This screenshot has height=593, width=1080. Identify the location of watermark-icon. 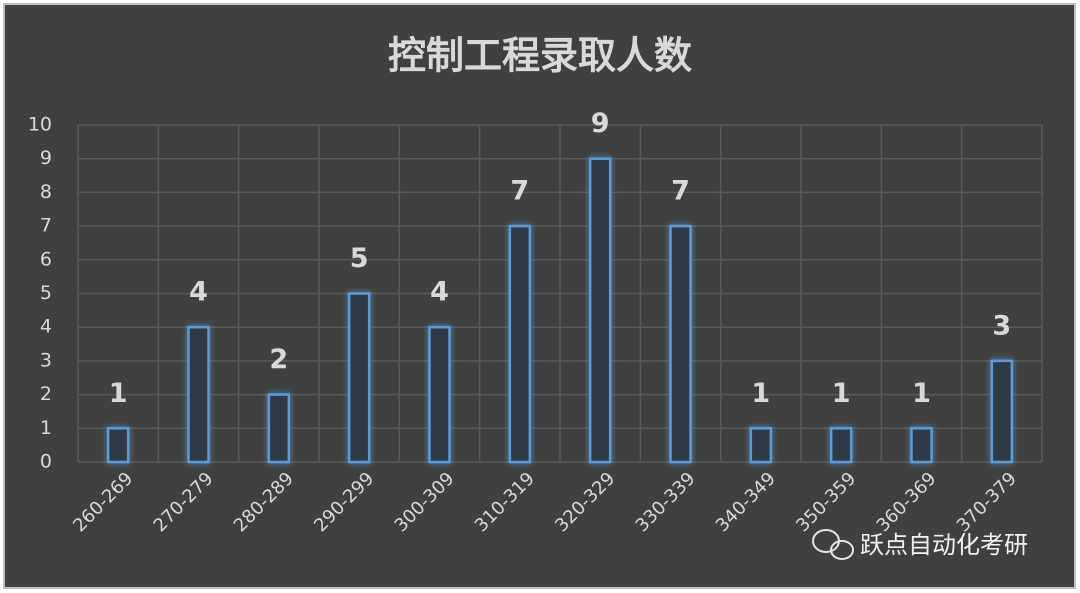
(842, 550).